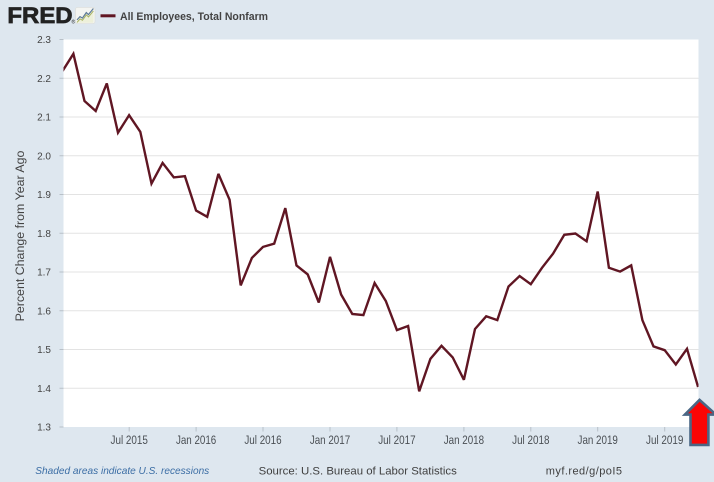  I want to click on svg-text: 2.3, so click(44, 40).